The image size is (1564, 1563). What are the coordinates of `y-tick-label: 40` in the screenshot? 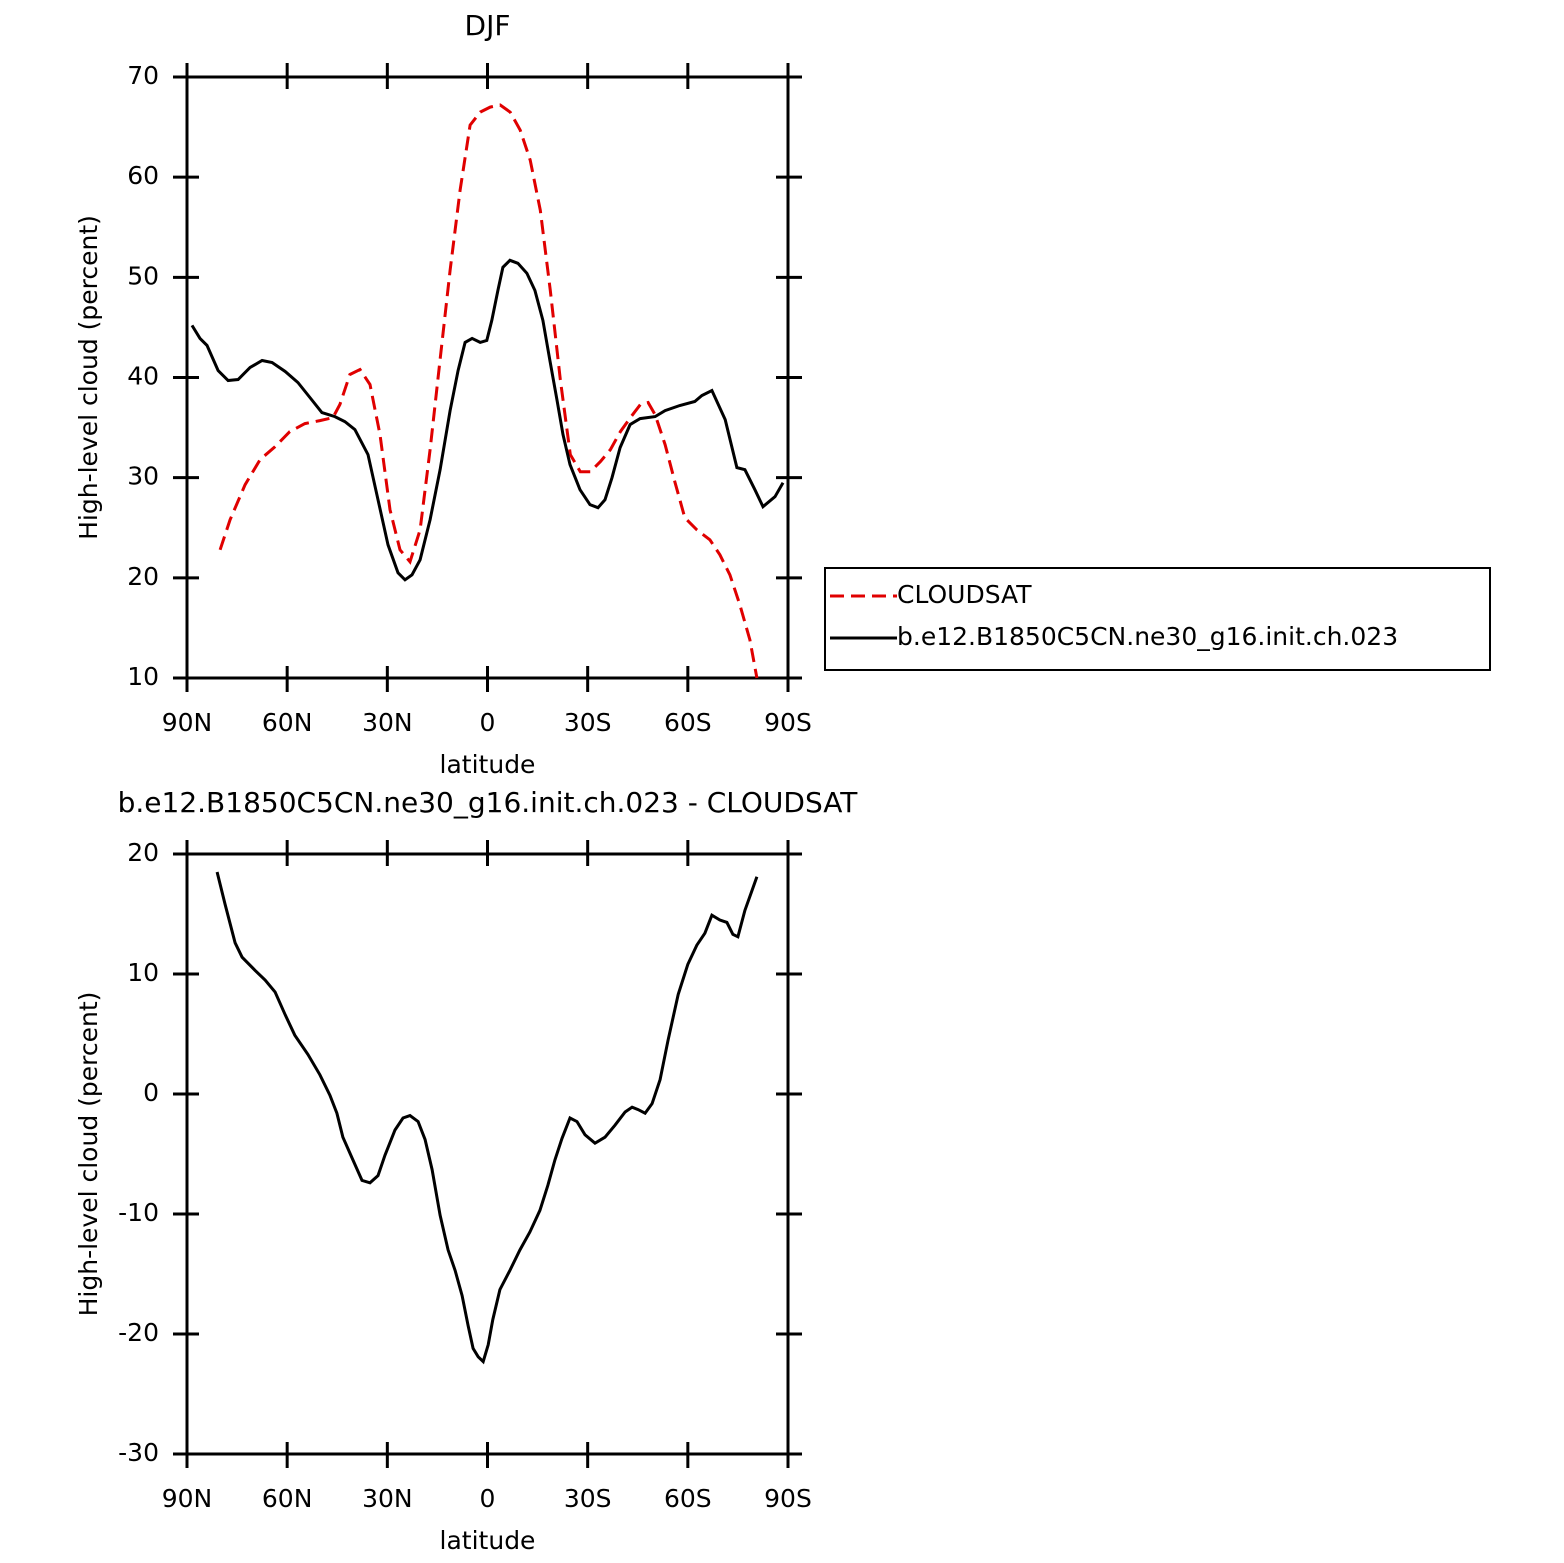 It's located at (143, 376).